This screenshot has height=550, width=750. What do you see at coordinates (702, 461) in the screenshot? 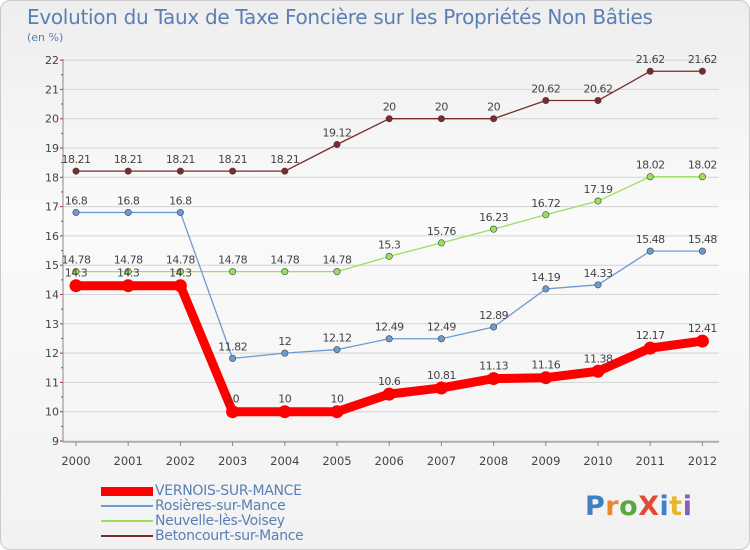
I see `x-tick-label: 2012` at bounding box center [702, 461].